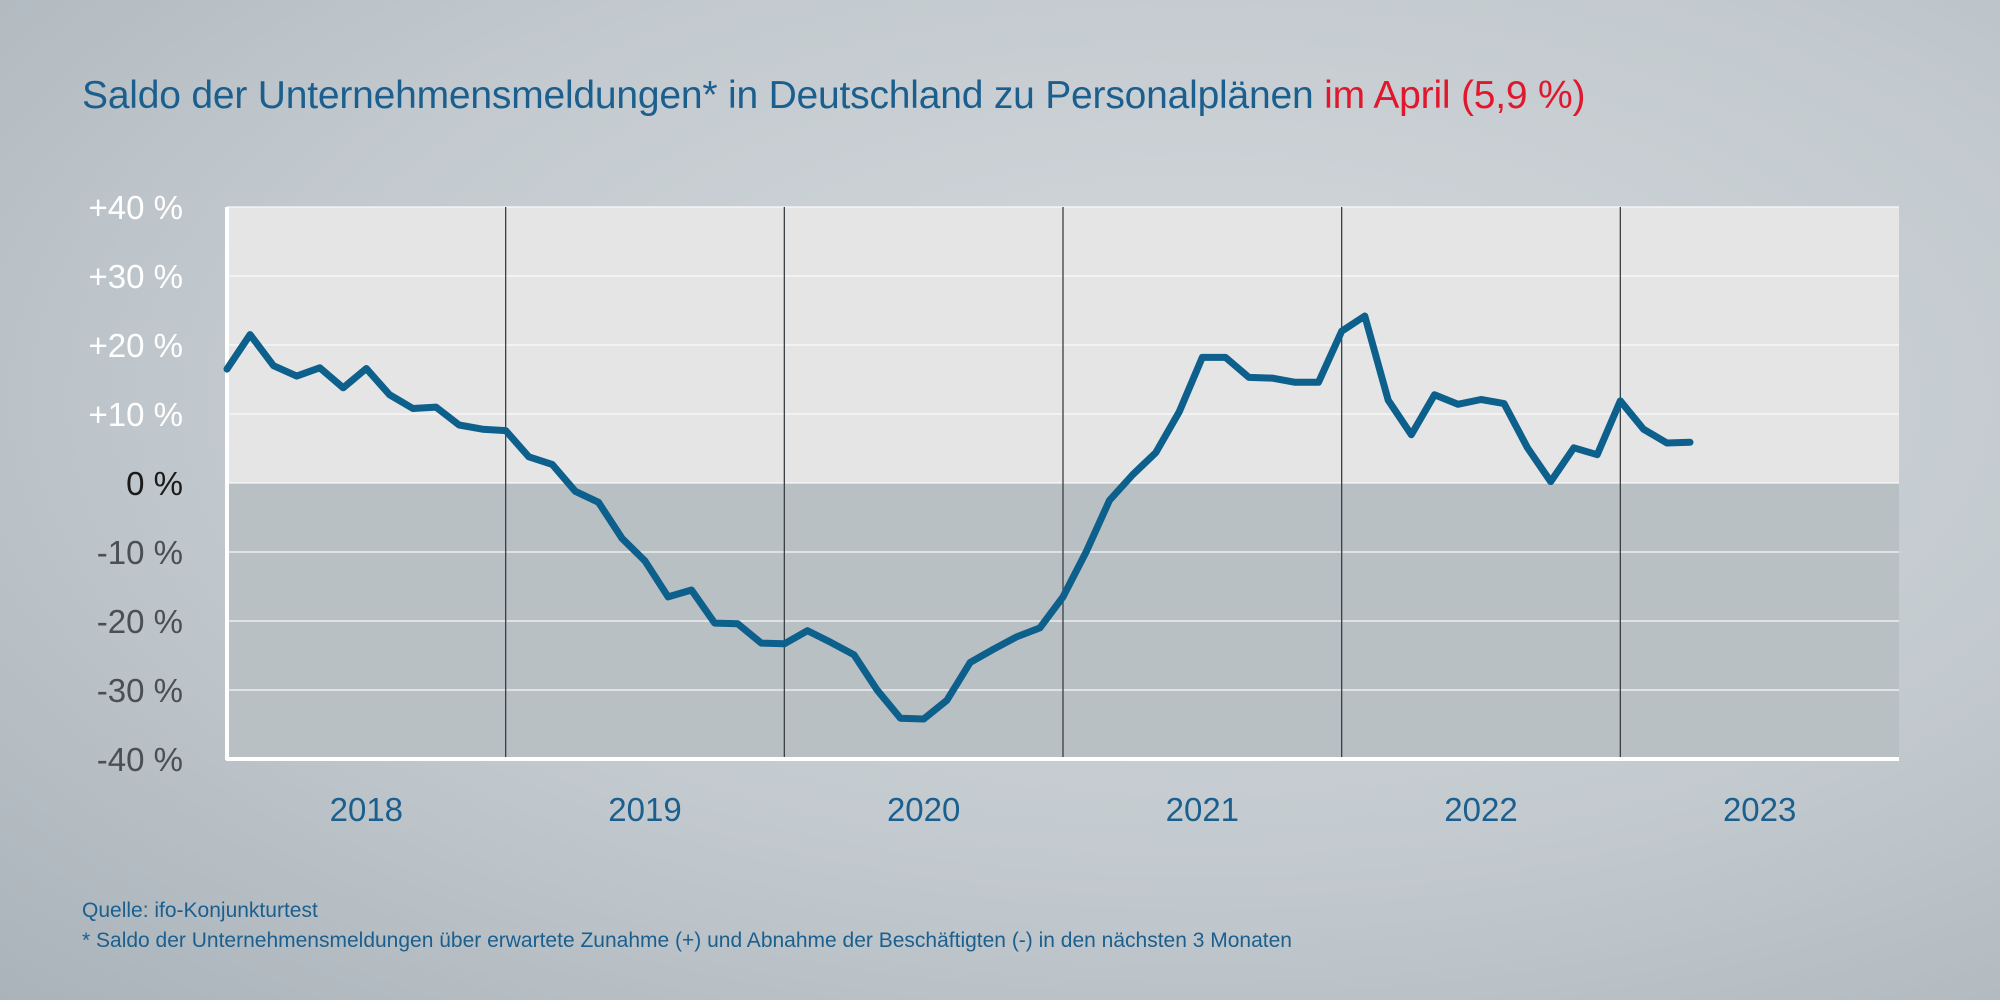  What do you see at coordinates (140, 552) in the screenshot?
I see `y-tick-label: -10 %` at bounding box center [140, 552].